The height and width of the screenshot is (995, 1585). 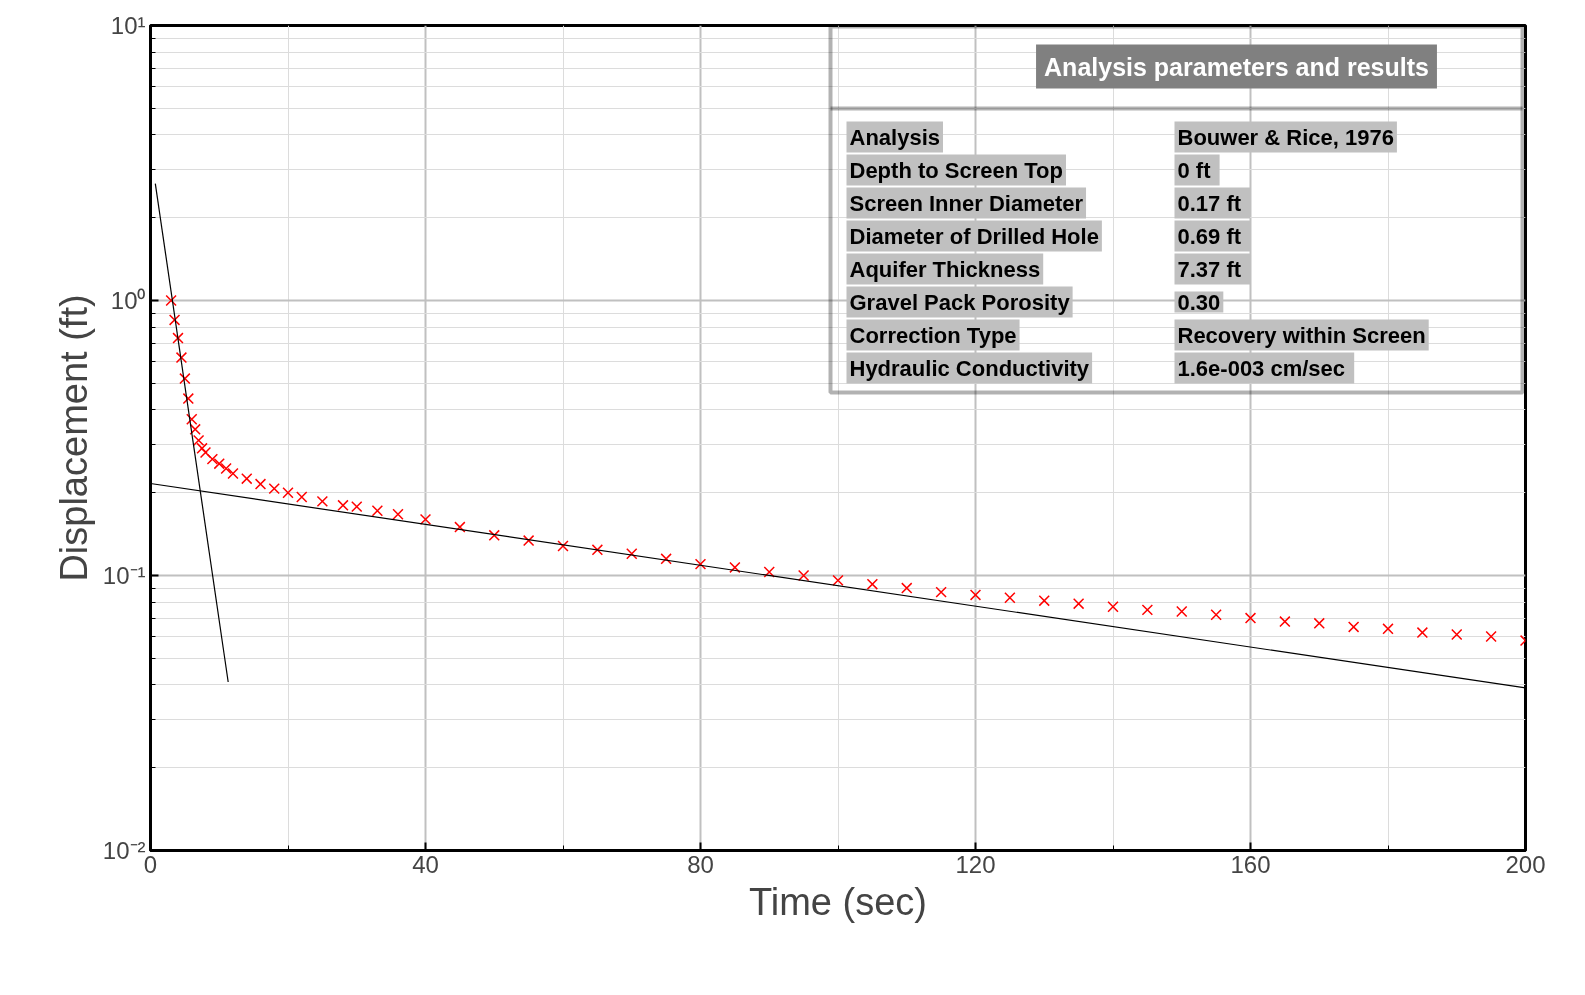 What do you see at coordinates (1236, 66) in the screenshot?
I see `annotation: Analysis parameters and results` at bounding box center [1236, 66].